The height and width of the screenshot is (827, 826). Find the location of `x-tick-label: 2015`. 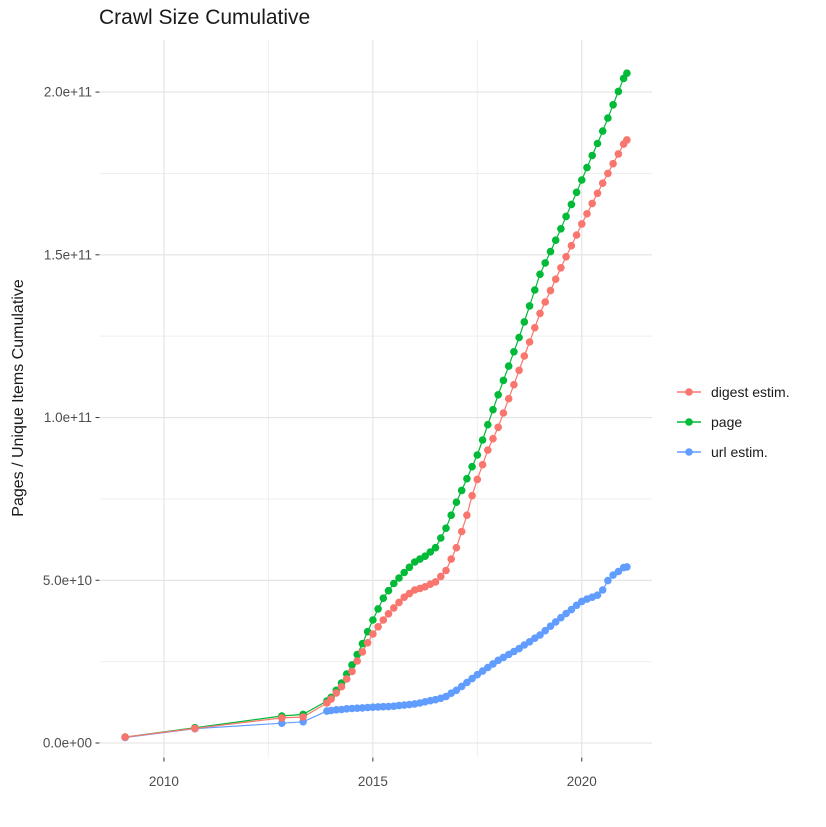

x-tick-label: 2015 is located at coordinates (373, 781).